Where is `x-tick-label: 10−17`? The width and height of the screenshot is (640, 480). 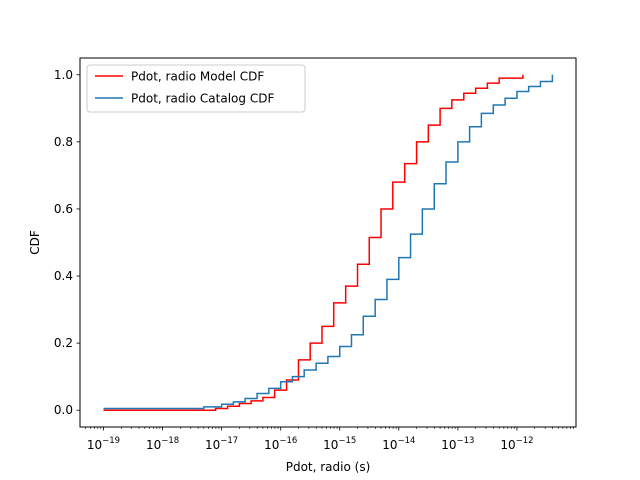 x-tick-label: 10−17 is located at coordinates (221, 444).